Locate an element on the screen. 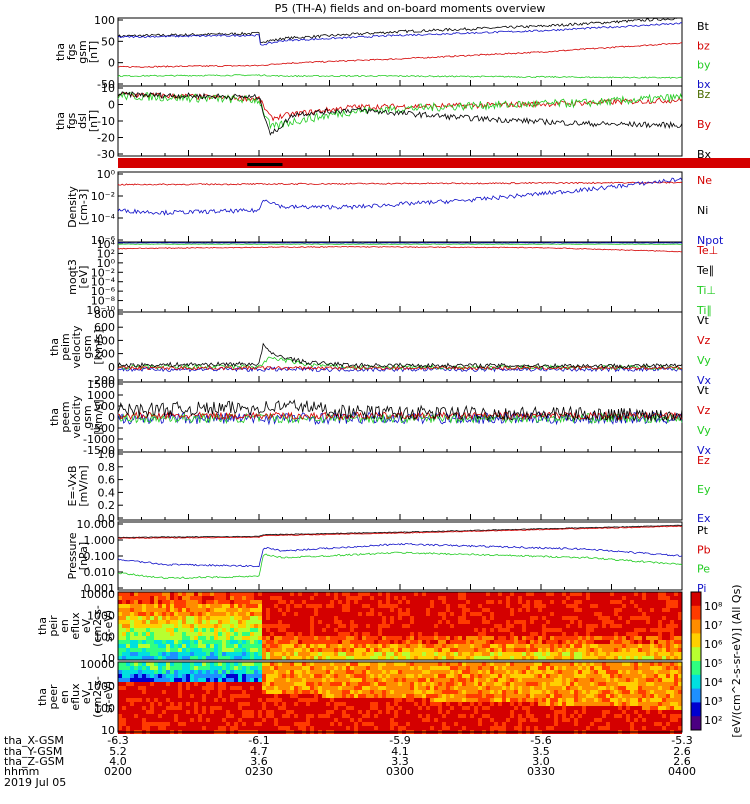  colorbar-tick-label: 10⁷ is located at coordinates (713, 625).